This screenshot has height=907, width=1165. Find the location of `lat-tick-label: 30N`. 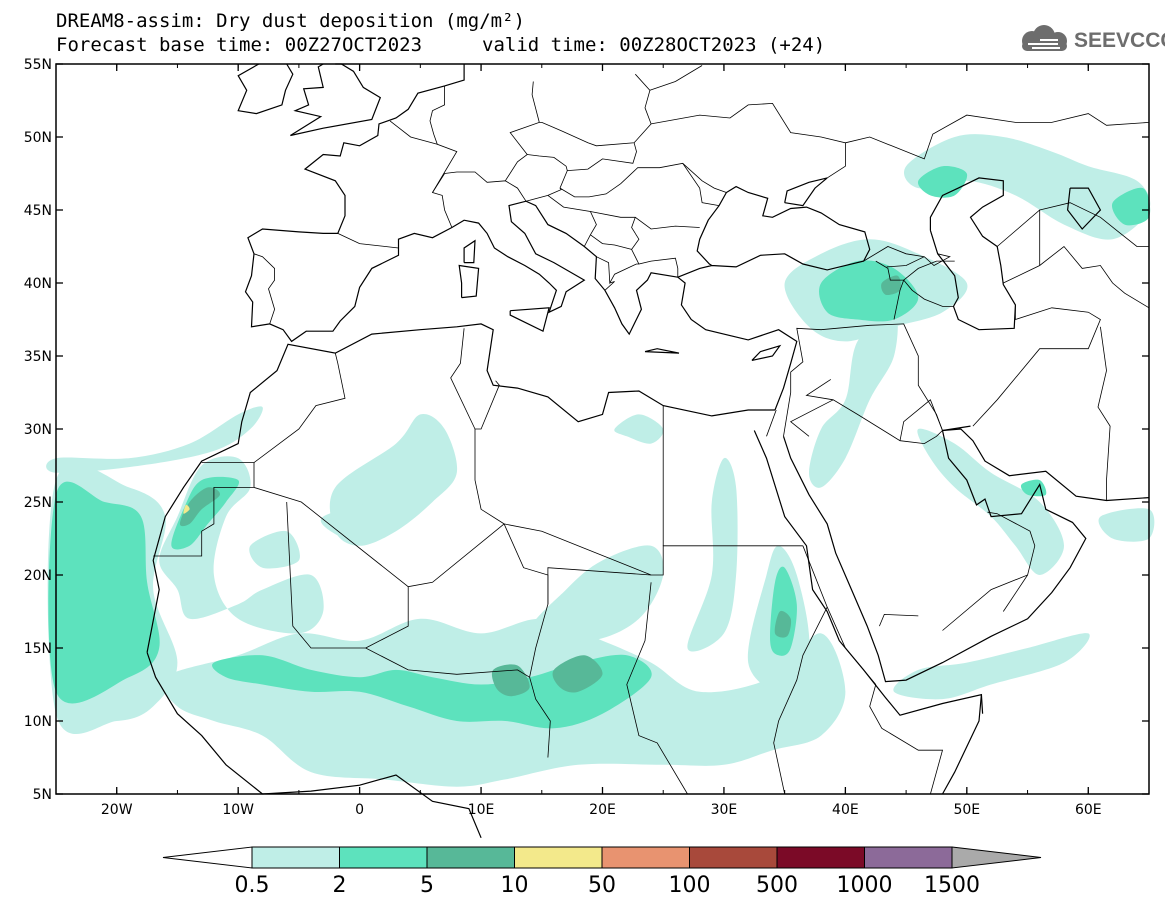

lat-tick-label: 30N is located at coordinates (38, 430).